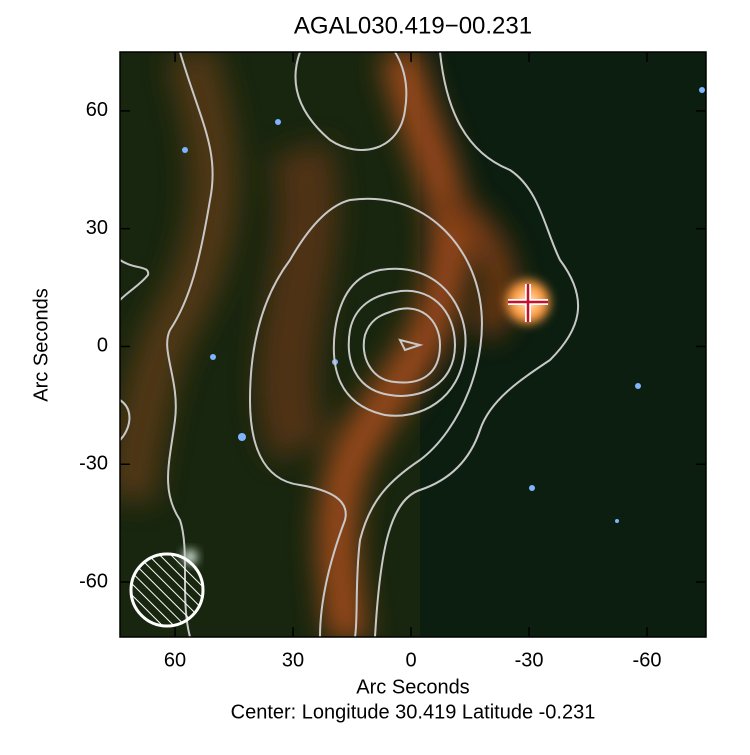  Describe the element at coordinates (412, 687) in the screenshot. I see `x-axis-label: Arc Seconds` at that location.